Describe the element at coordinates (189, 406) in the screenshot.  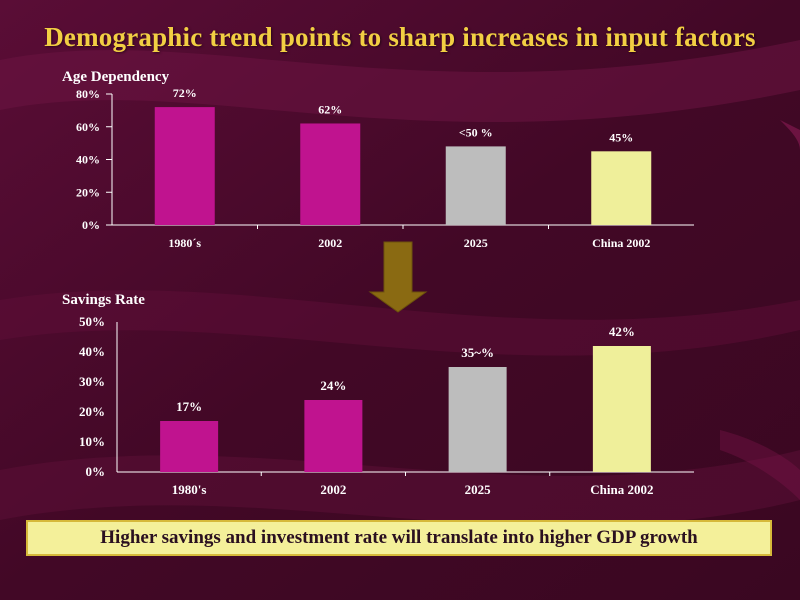
I see `savings-rate-data-label: 17%` at that location.